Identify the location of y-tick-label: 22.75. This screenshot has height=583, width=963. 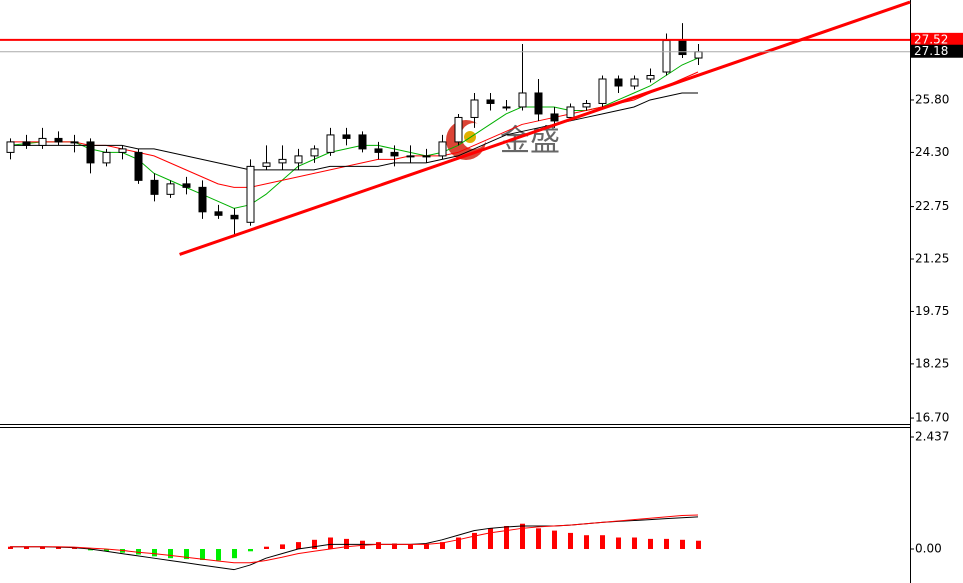
(932, 206).